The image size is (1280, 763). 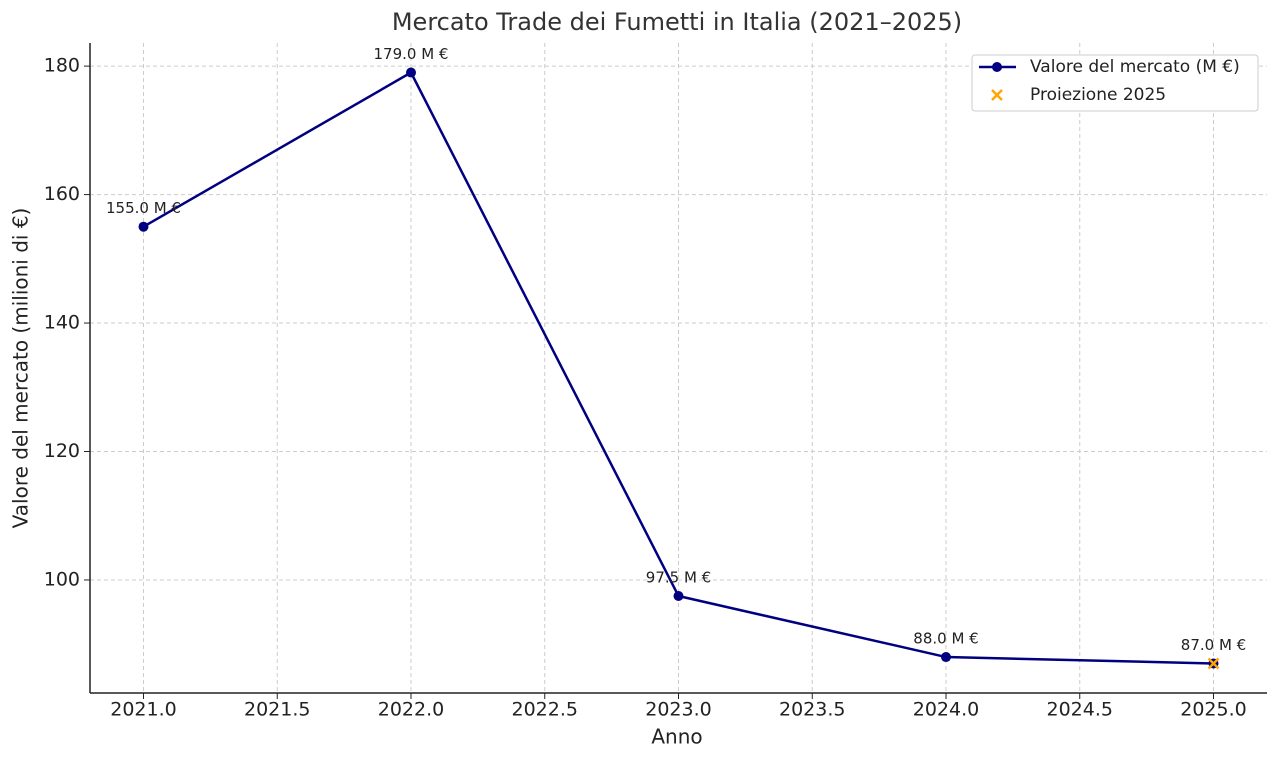 I want to click on y-tick-label: 140, so click(x=62, y=323).